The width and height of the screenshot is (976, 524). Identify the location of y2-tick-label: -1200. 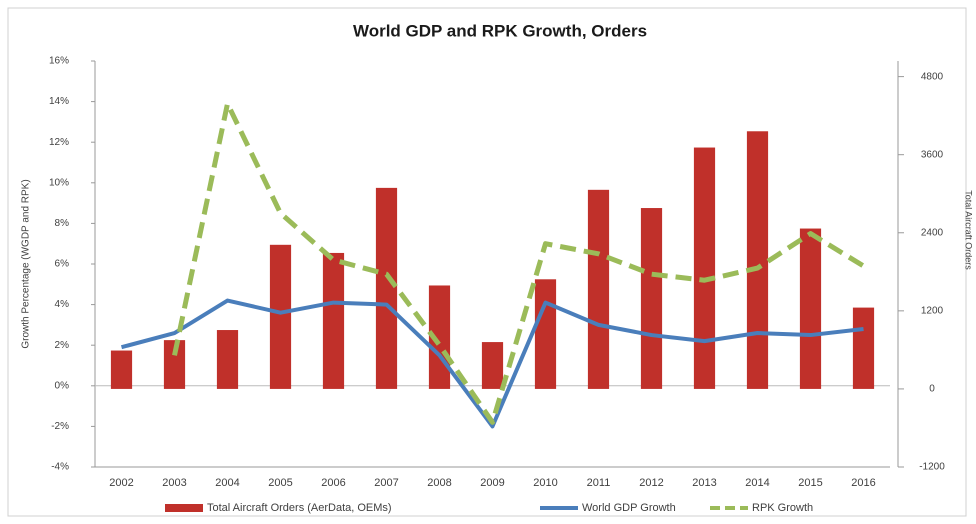
(932, 467).